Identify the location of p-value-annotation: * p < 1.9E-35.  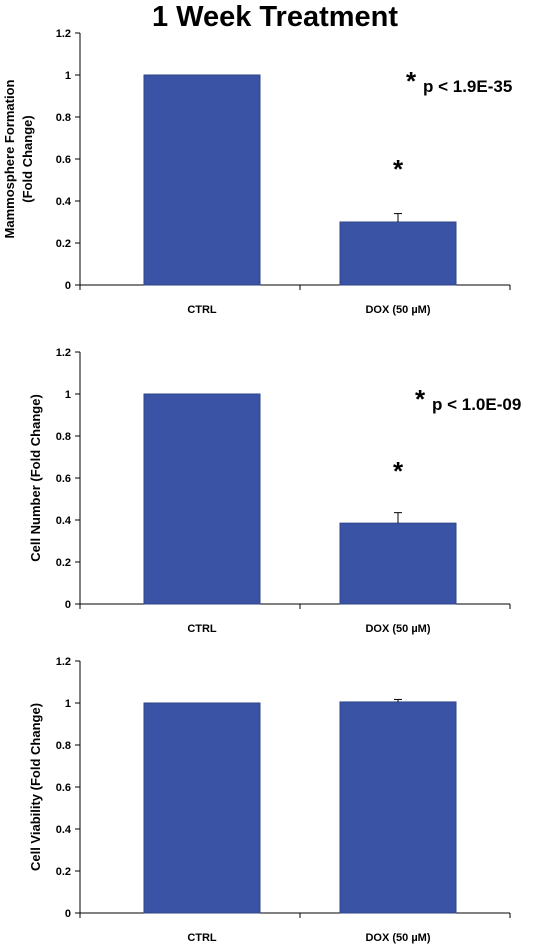
(459, 81).